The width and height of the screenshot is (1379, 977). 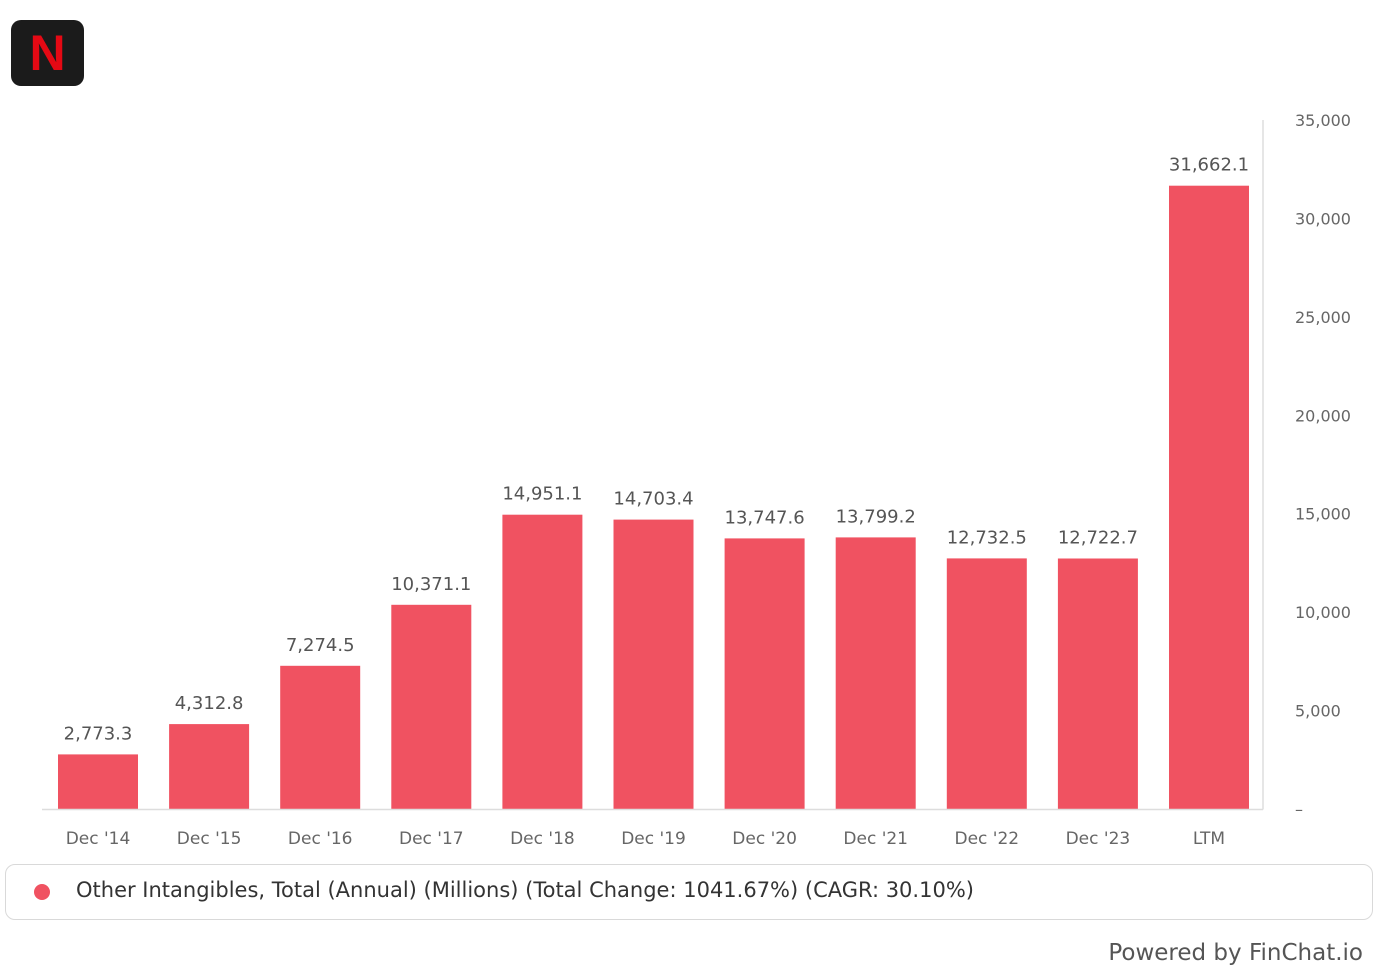 I want to click on x-tick-label-7: Dec '21, so click(x=875, y=839).